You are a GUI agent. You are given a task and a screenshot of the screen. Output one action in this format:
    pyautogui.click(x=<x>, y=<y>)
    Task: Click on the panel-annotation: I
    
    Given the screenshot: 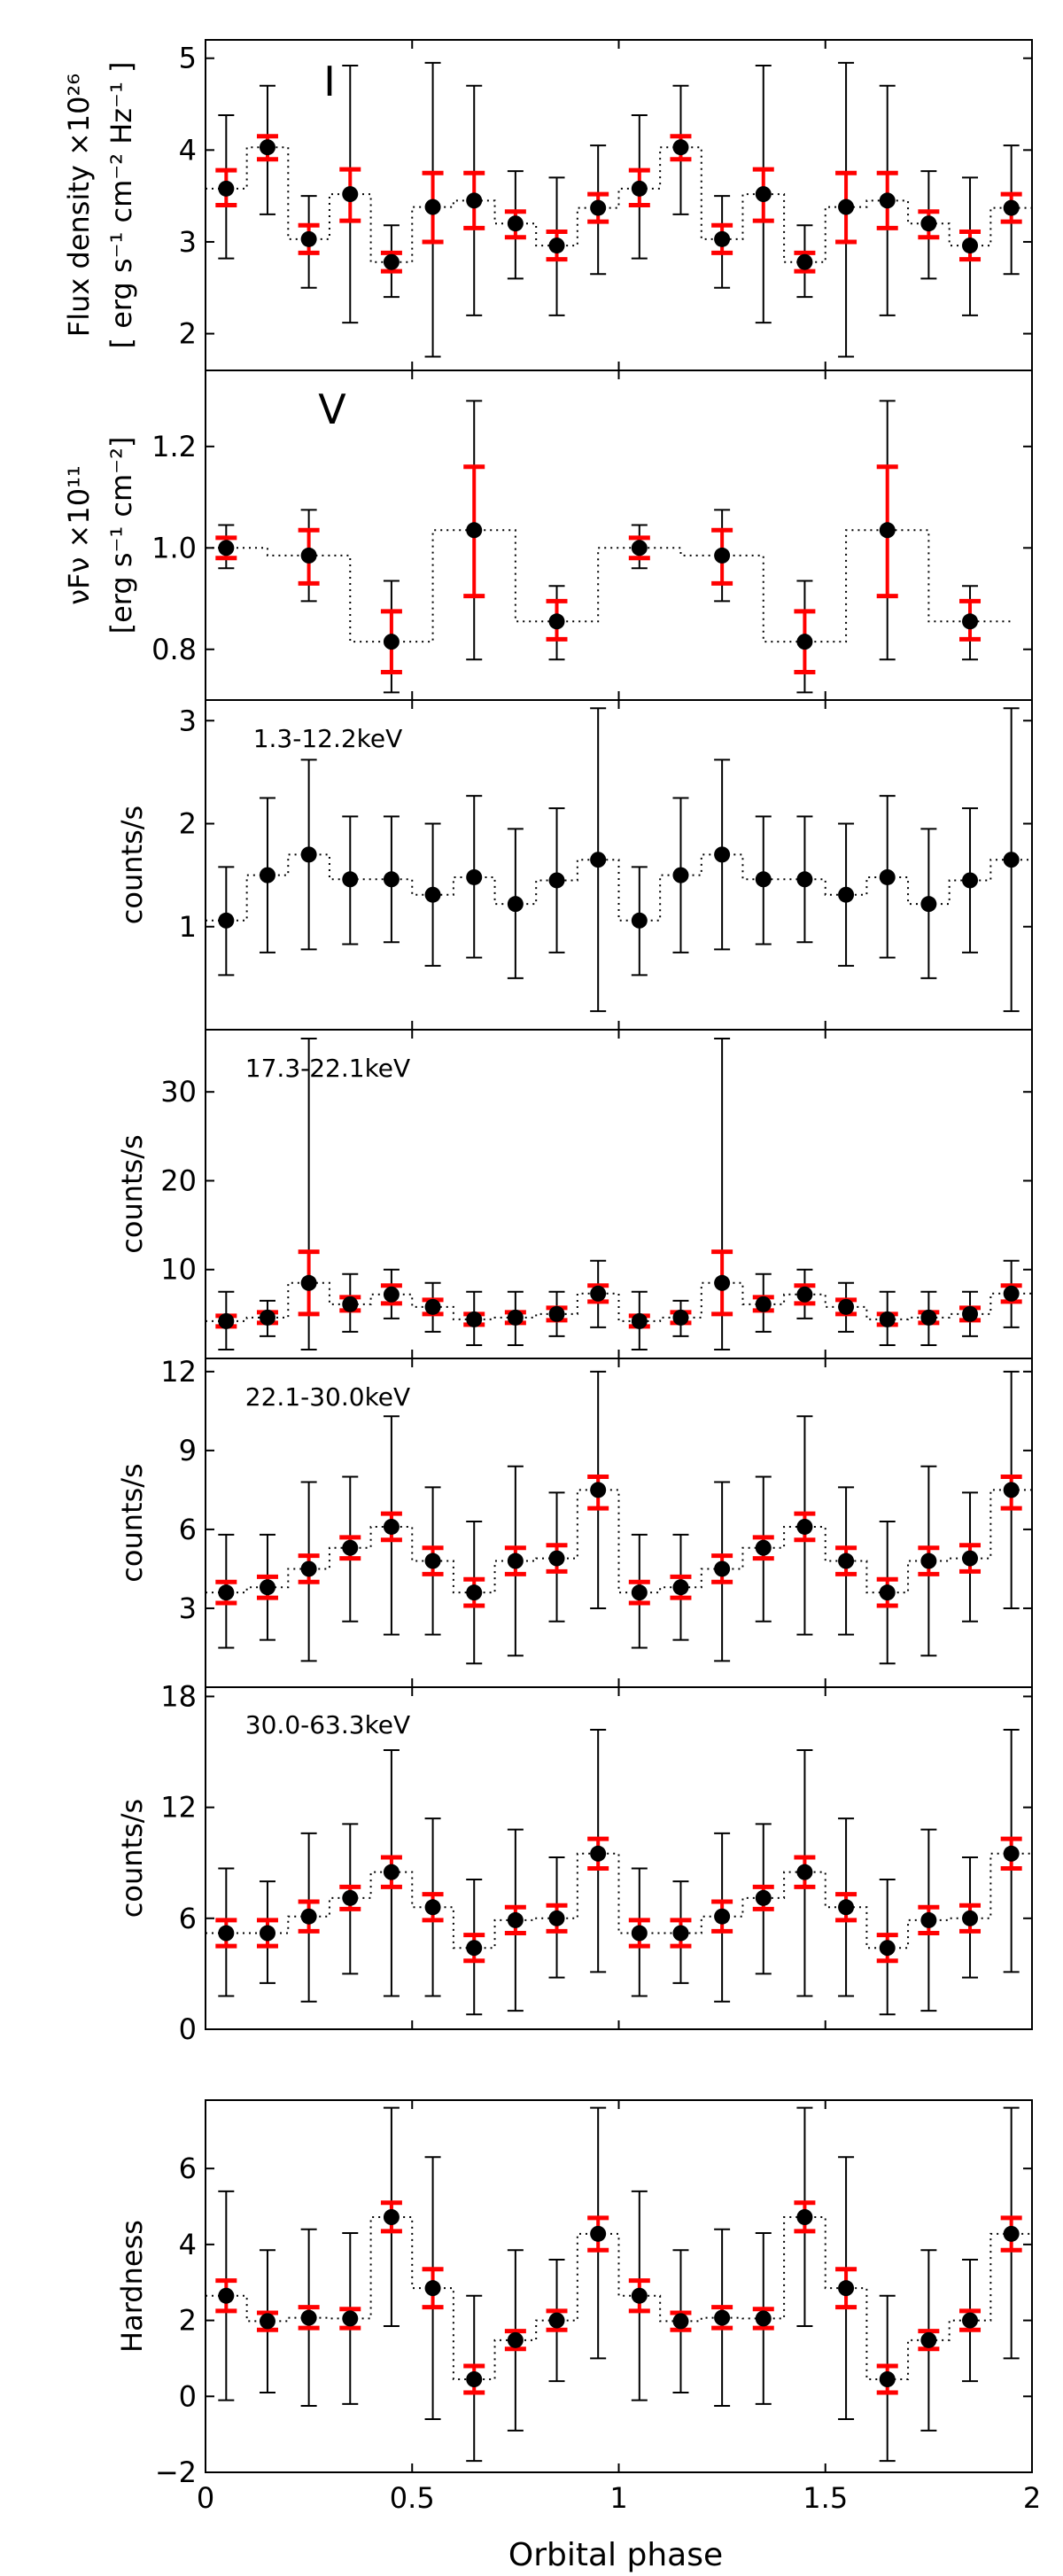 What is the action you would take?
    pyautogui.click(x=329, y=82)
    